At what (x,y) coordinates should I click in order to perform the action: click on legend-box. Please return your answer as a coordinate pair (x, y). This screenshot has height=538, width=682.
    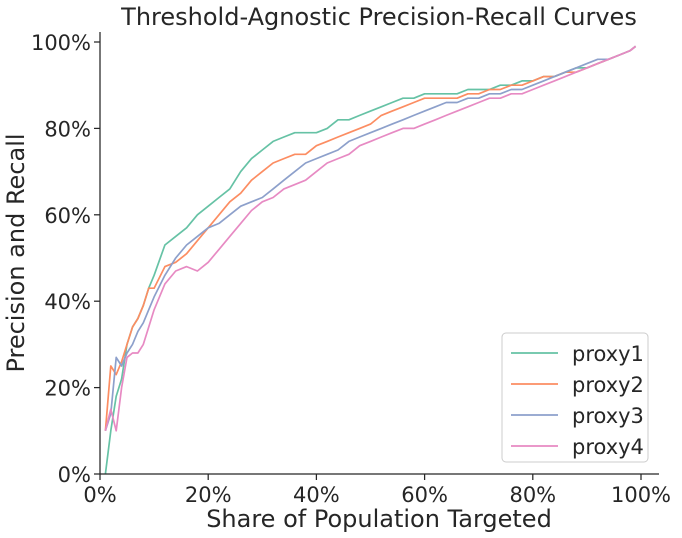
    Looking at the image, I should click on (575, 397).